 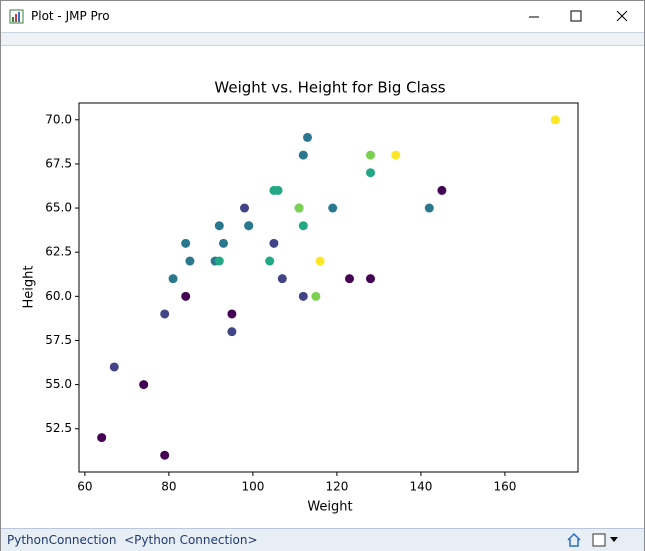 What do you see at coordinates (16, 16) in the screenshot?
I see `app-icon` at bounding box center [16, 16].